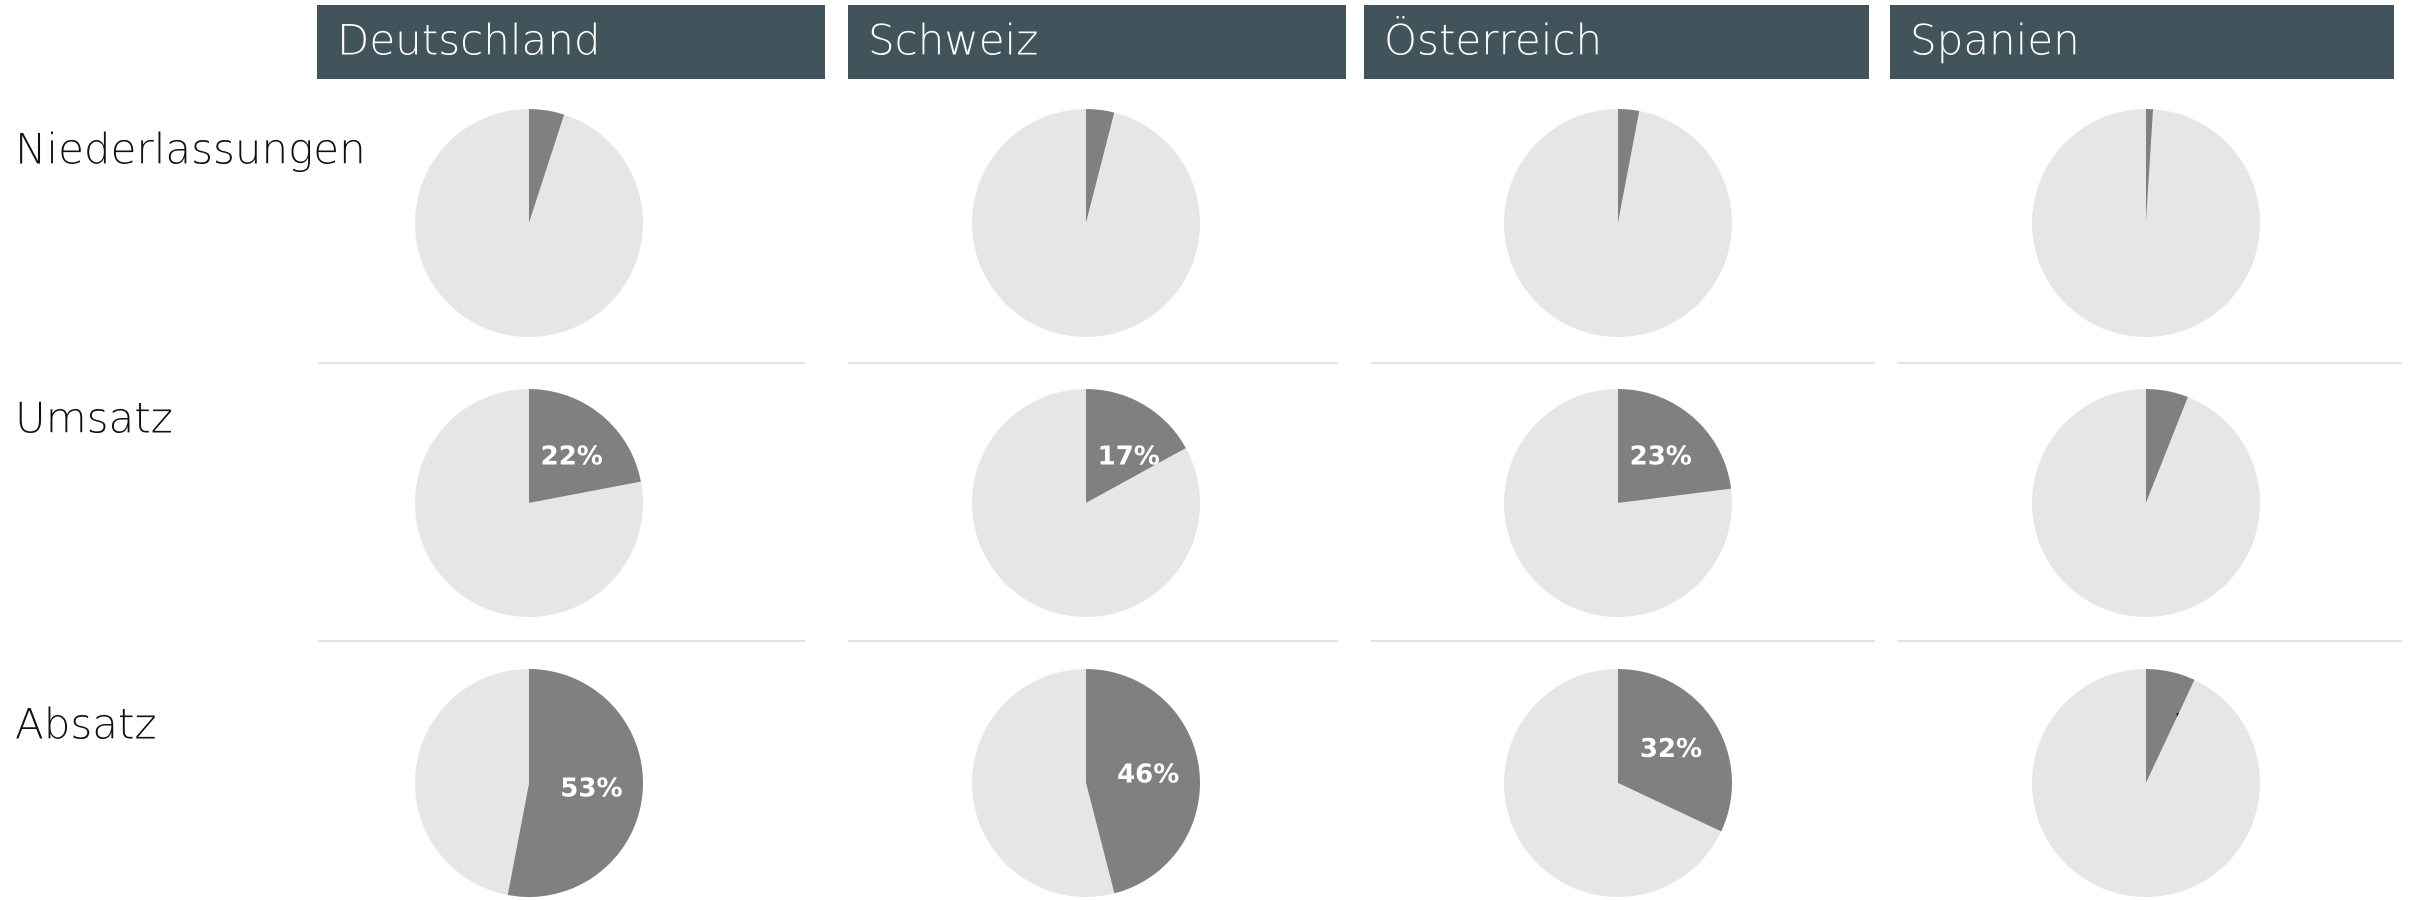  What do you see at coordinates (1671, 749) in the screenshot?
I see `value-label: 32%` at bounding box center [1671, 749].